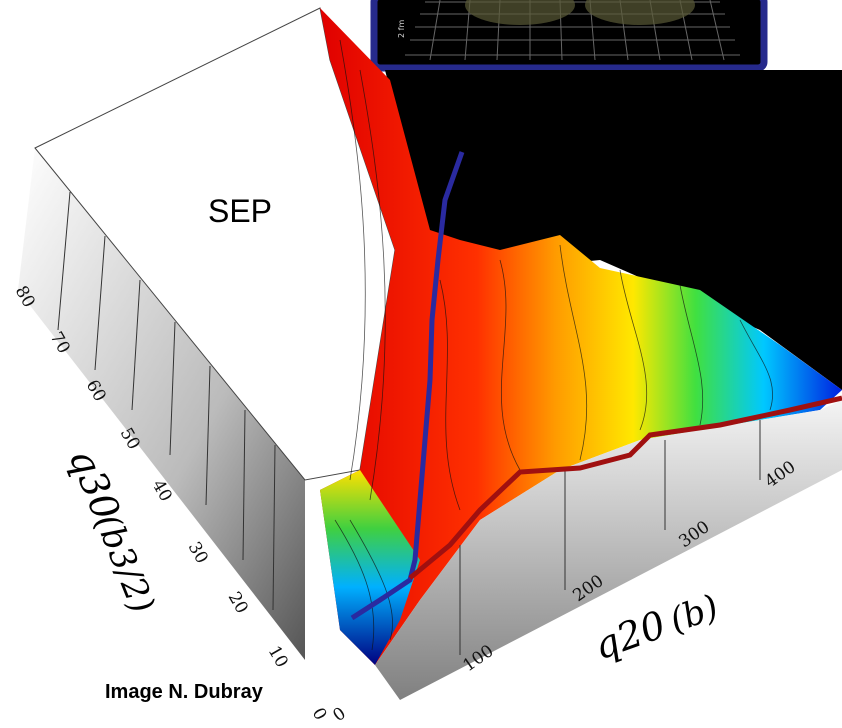 The height and width of the screenshot is (728, 842). What do you see at coordinates (694, 614) in the screenshot?
I see `axis-unit: (b)` at bounding box center [694, 614].